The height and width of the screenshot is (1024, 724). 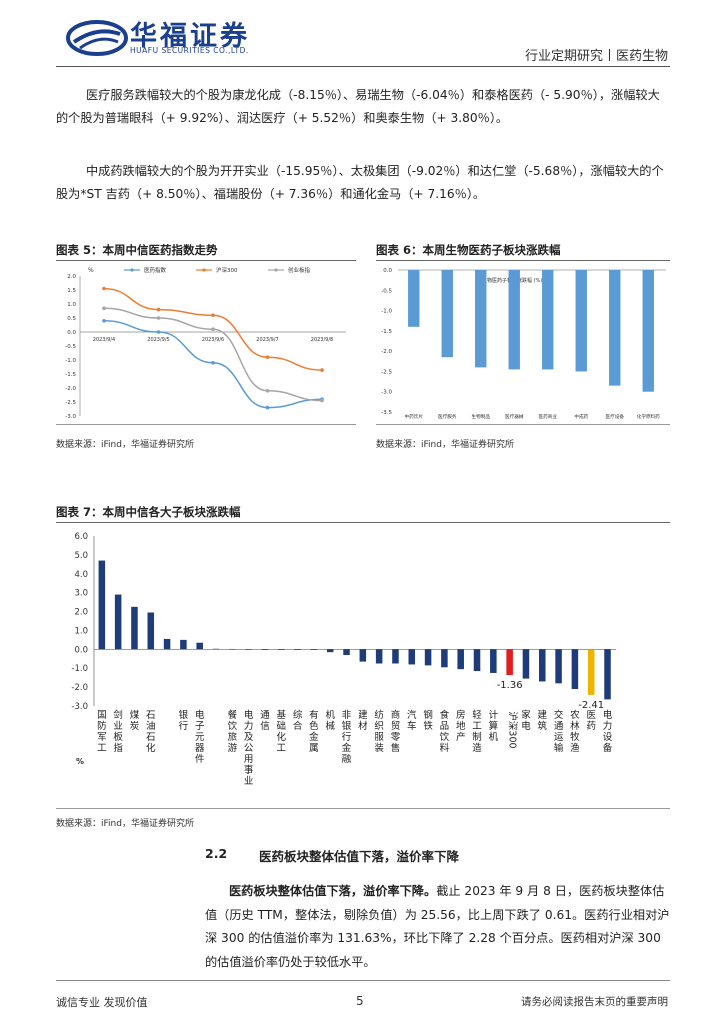 I want to click on page-number: 5, so click(x=360, y=1001).